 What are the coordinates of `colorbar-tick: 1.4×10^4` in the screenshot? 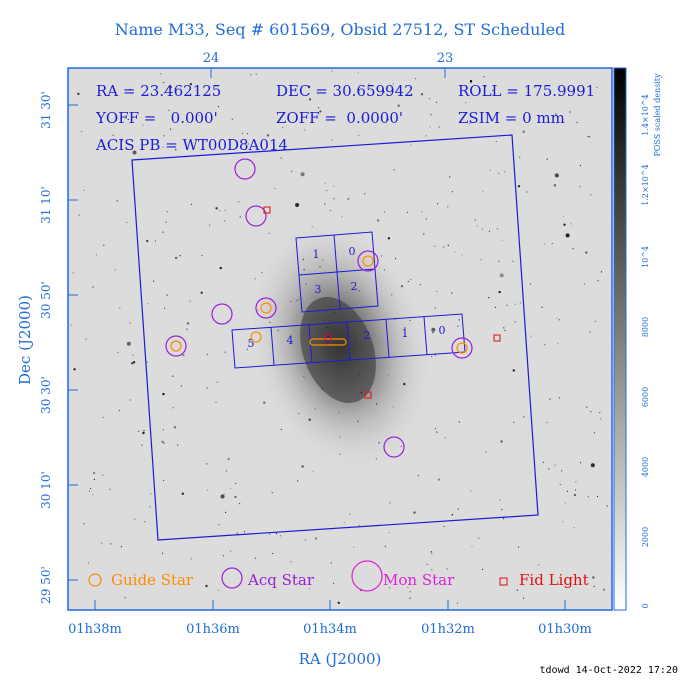 It's located at (645, 114).